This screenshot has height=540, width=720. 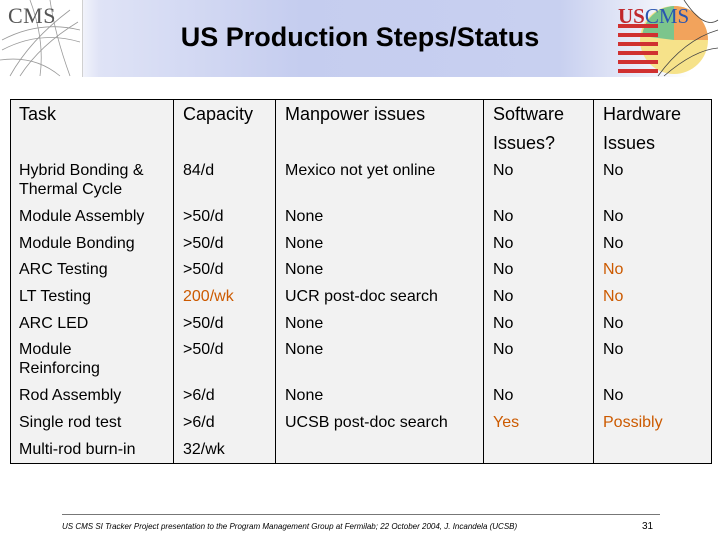 I want to click on task-line: LT Testing, so click(x=55, y=296).